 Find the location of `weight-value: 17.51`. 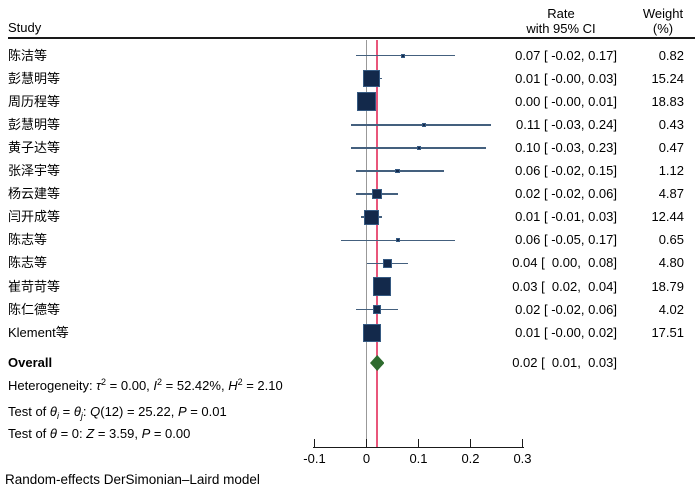

weight-value: 17.51 is located at coordinates (667, 332).